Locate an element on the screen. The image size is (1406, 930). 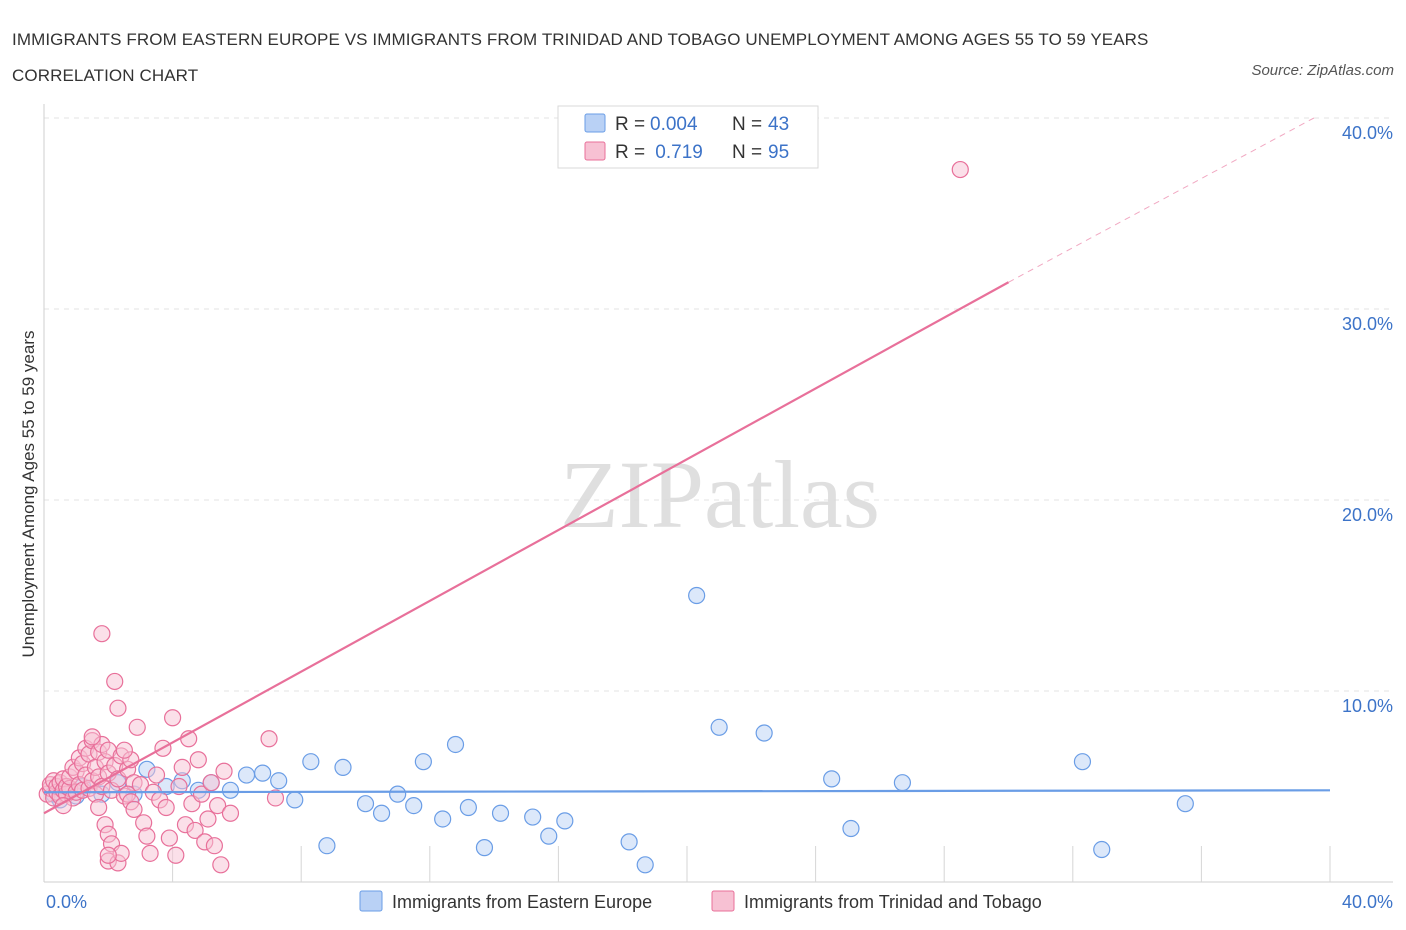
watermark: ZIPatlas is located at coordinates (720, 494).